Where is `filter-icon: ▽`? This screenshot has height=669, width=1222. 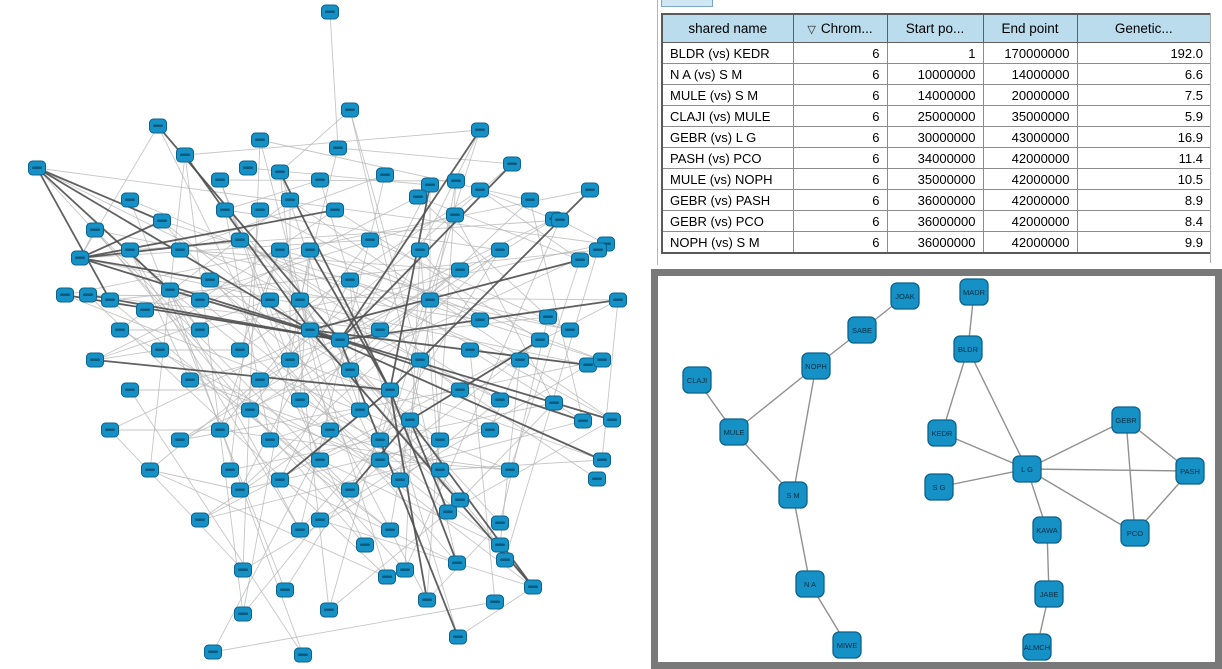 filter-icon: ▽ is located at coordinates (811, 30).